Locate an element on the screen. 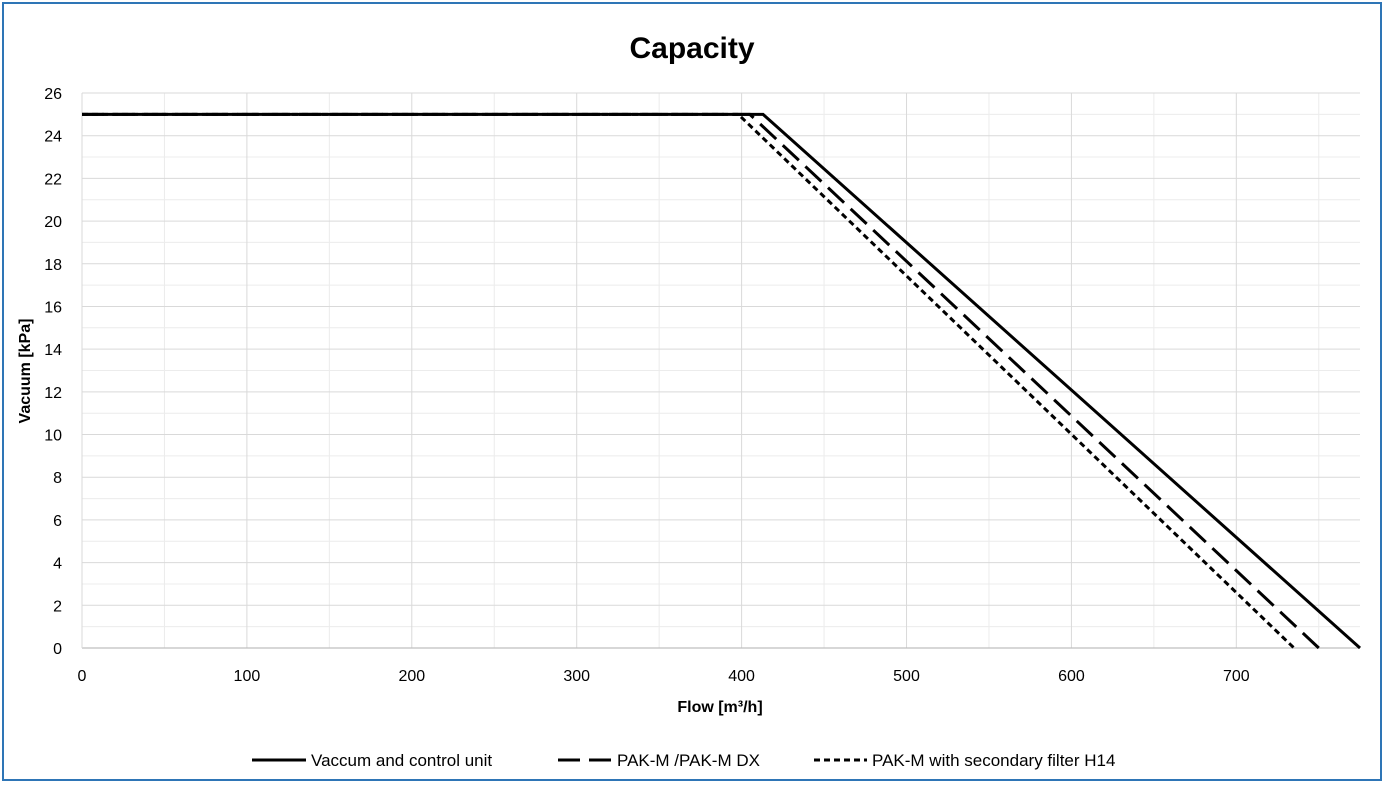 This screenshot has width=1386, height=785. y-tick-label: 12 is located at coordinates (53, 393).